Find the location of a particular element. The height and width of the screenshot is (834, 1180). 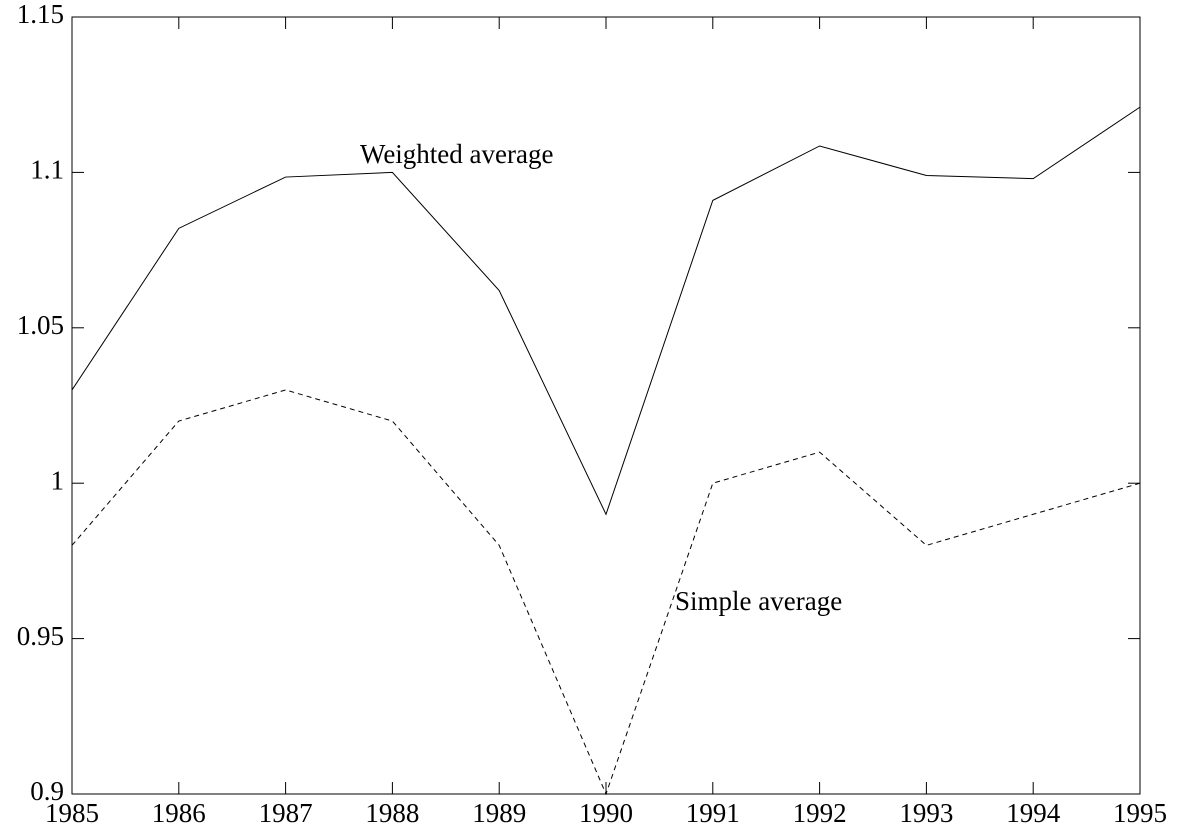

x-tick-label: 1995 is located at coordinates (1140, 813).